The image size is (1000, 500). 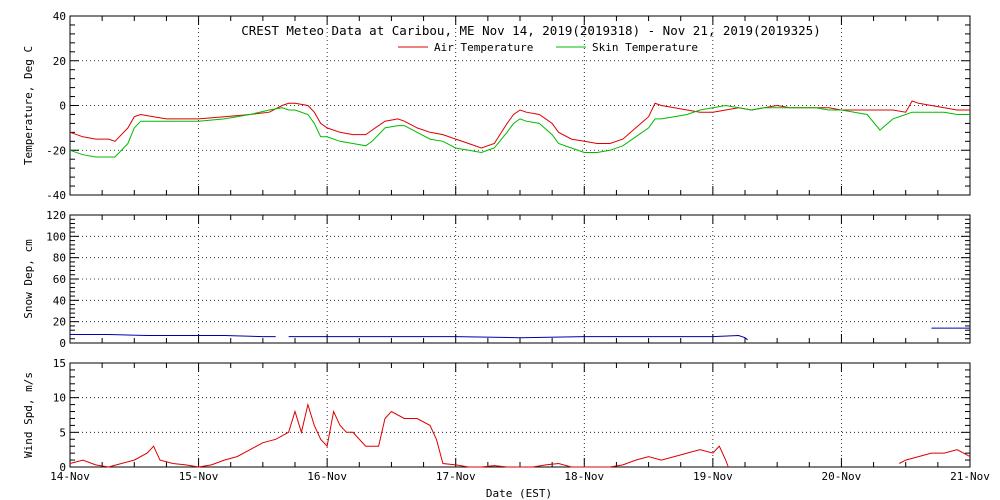 I want to click on legend-air-temperature-label: Air Temperature, so click(x=483, y=47).